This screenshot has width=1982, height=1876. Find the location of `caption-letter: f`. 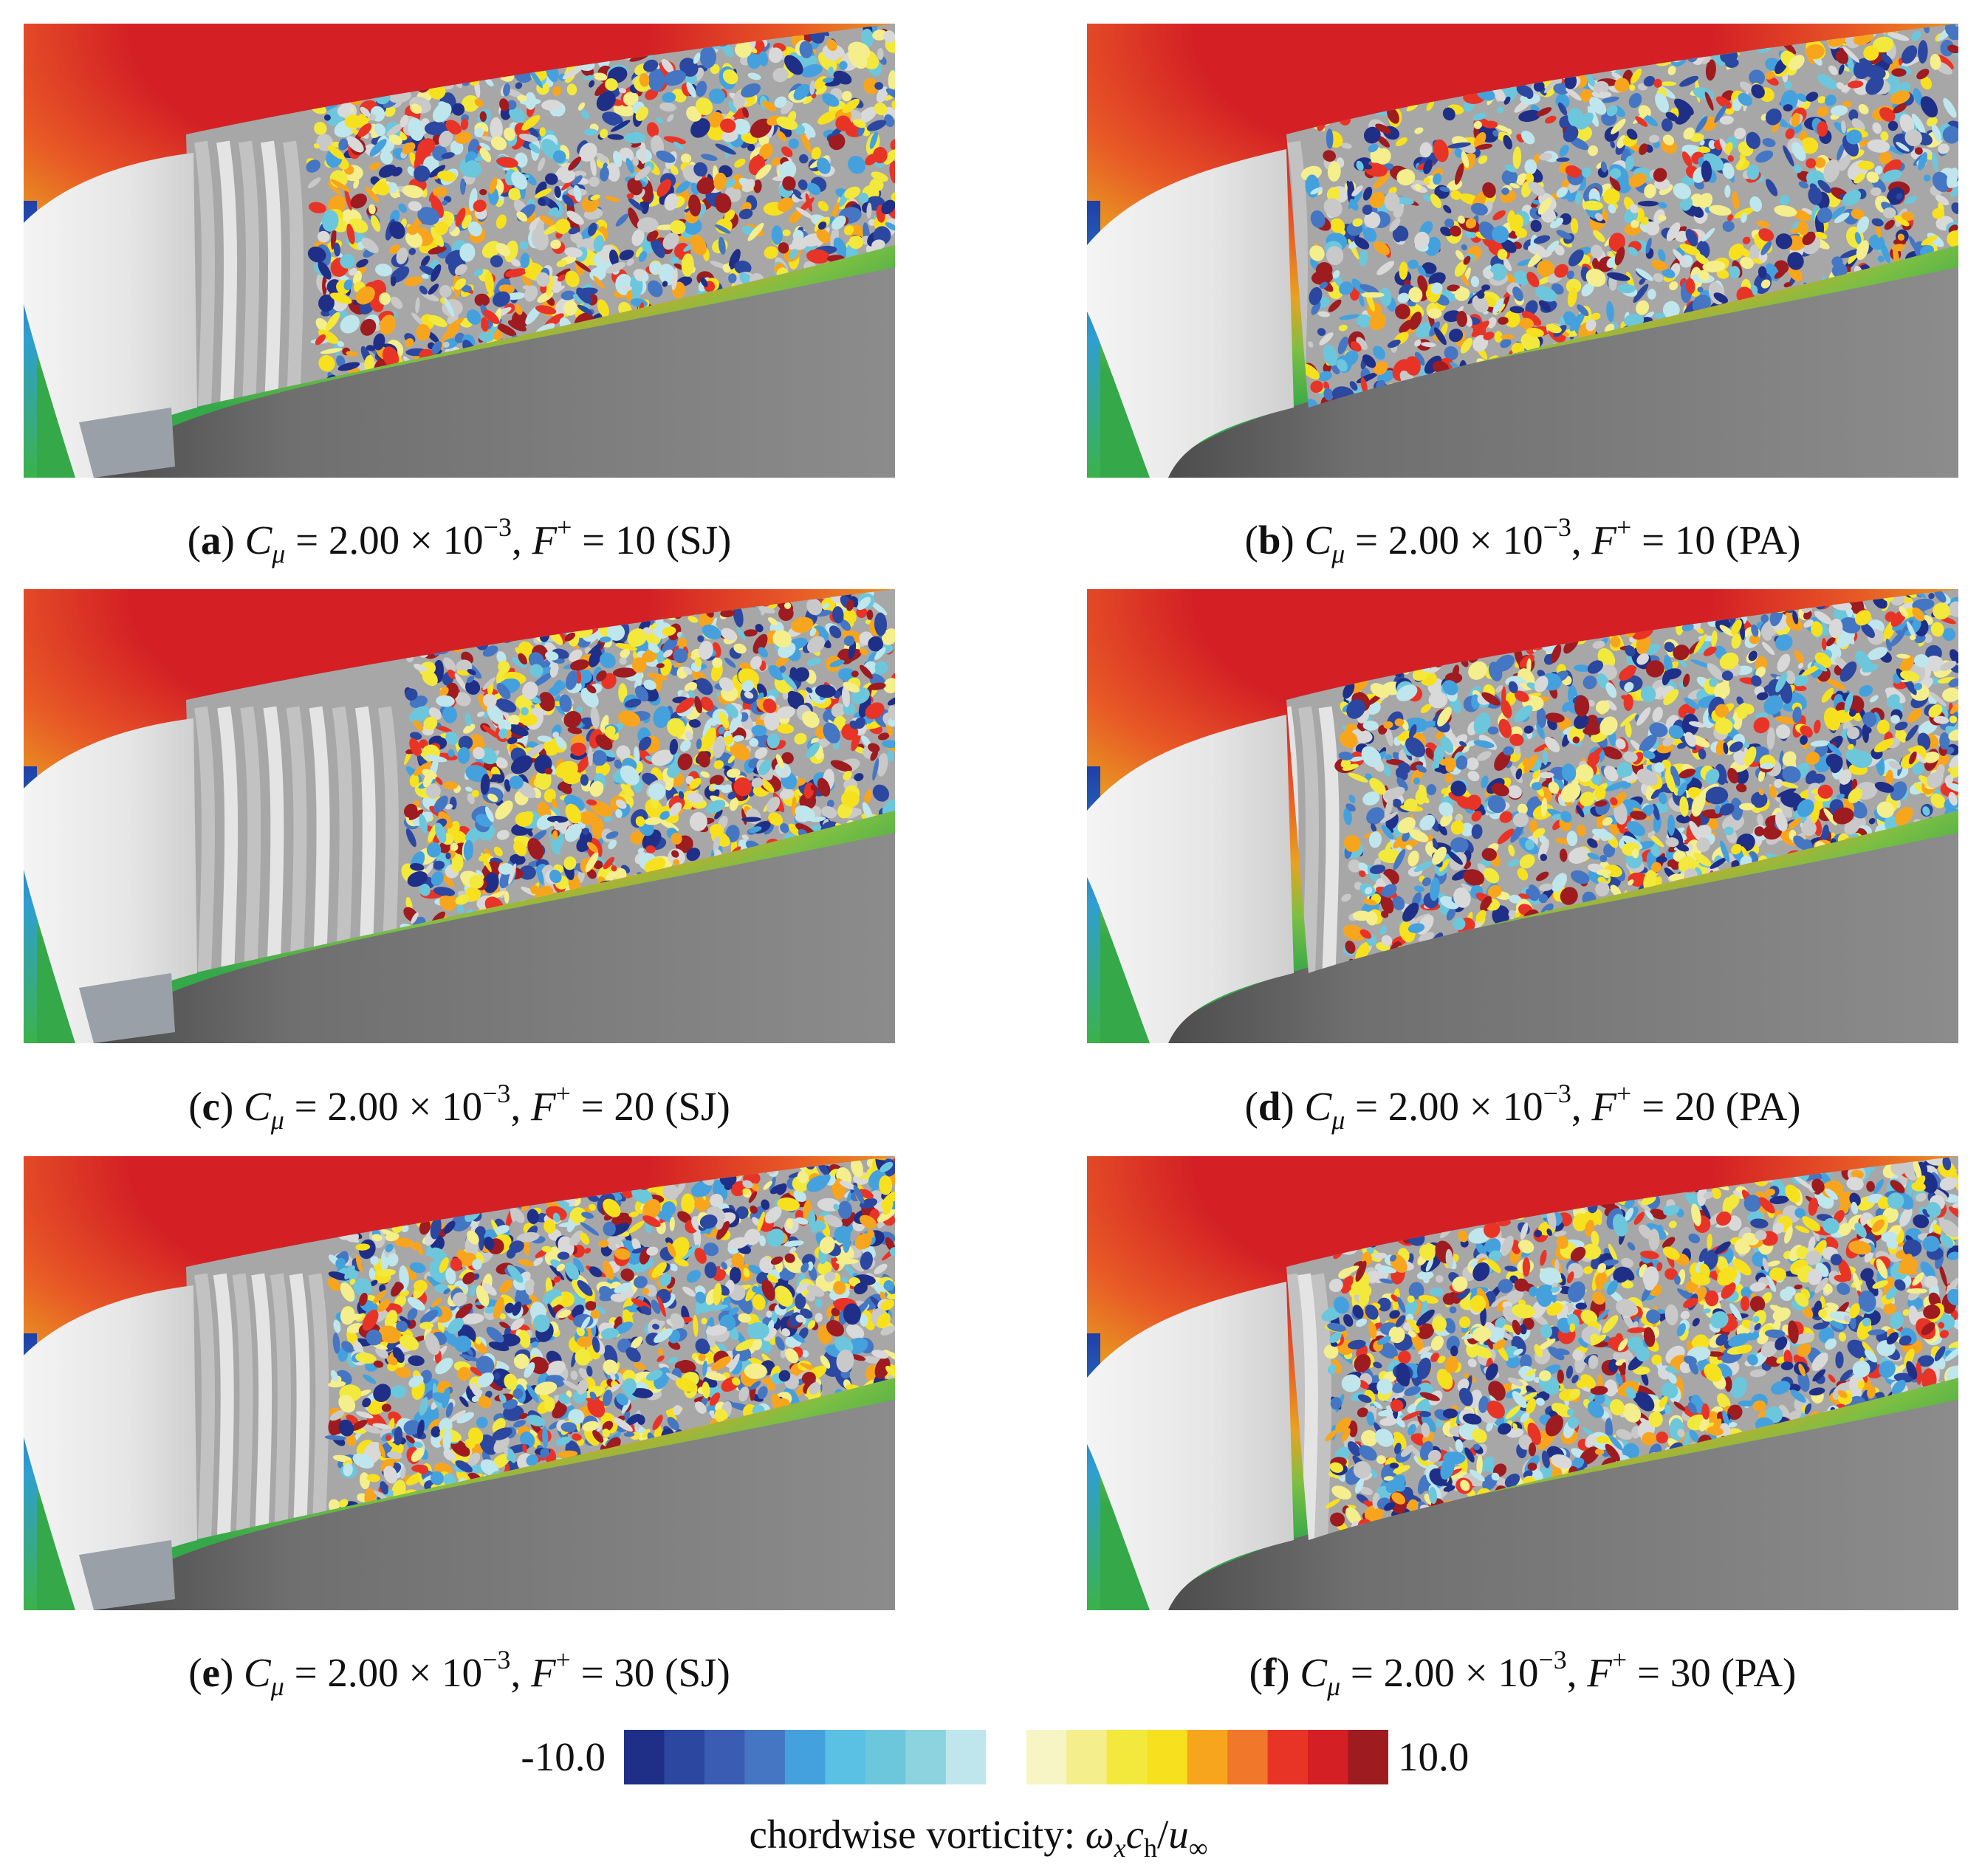

caption-letter: f is located at coordinates (1269, 1672).